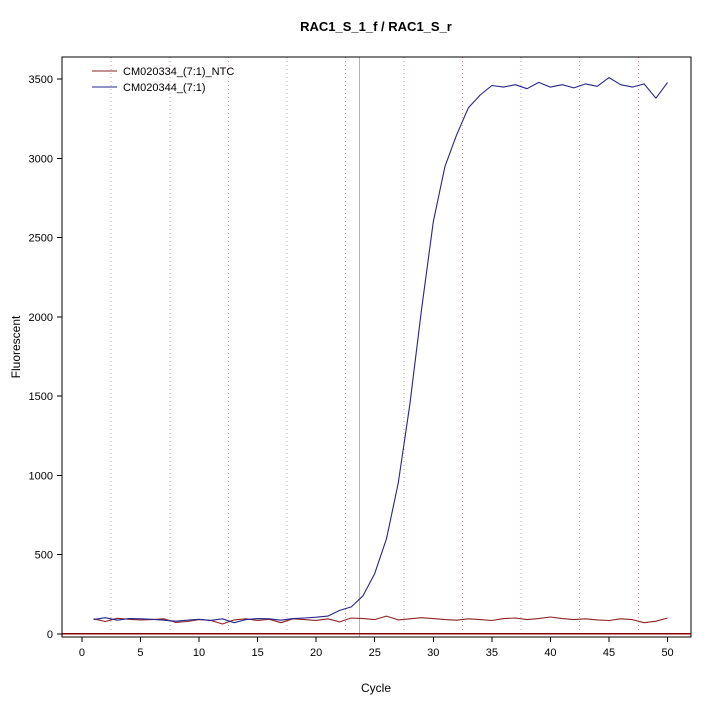 The image size is (720, 720). I want to click on x-tick-label: 15, so click(257, 653).